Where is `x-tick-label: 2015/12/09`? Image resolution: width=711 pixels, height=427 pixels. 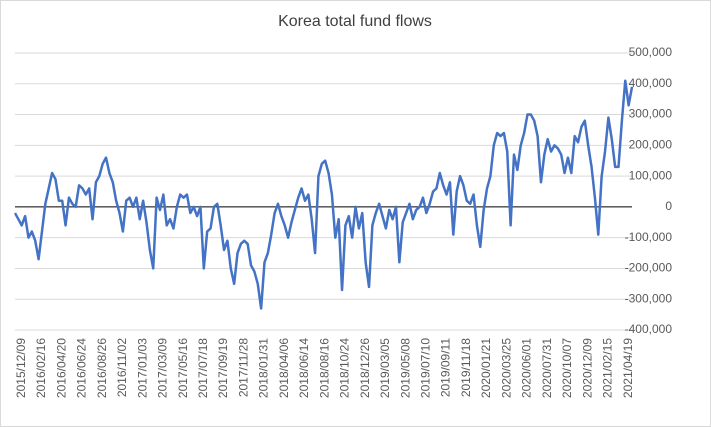 x-tick-label: 2015/12/09 is located at coordinates (21, 368).